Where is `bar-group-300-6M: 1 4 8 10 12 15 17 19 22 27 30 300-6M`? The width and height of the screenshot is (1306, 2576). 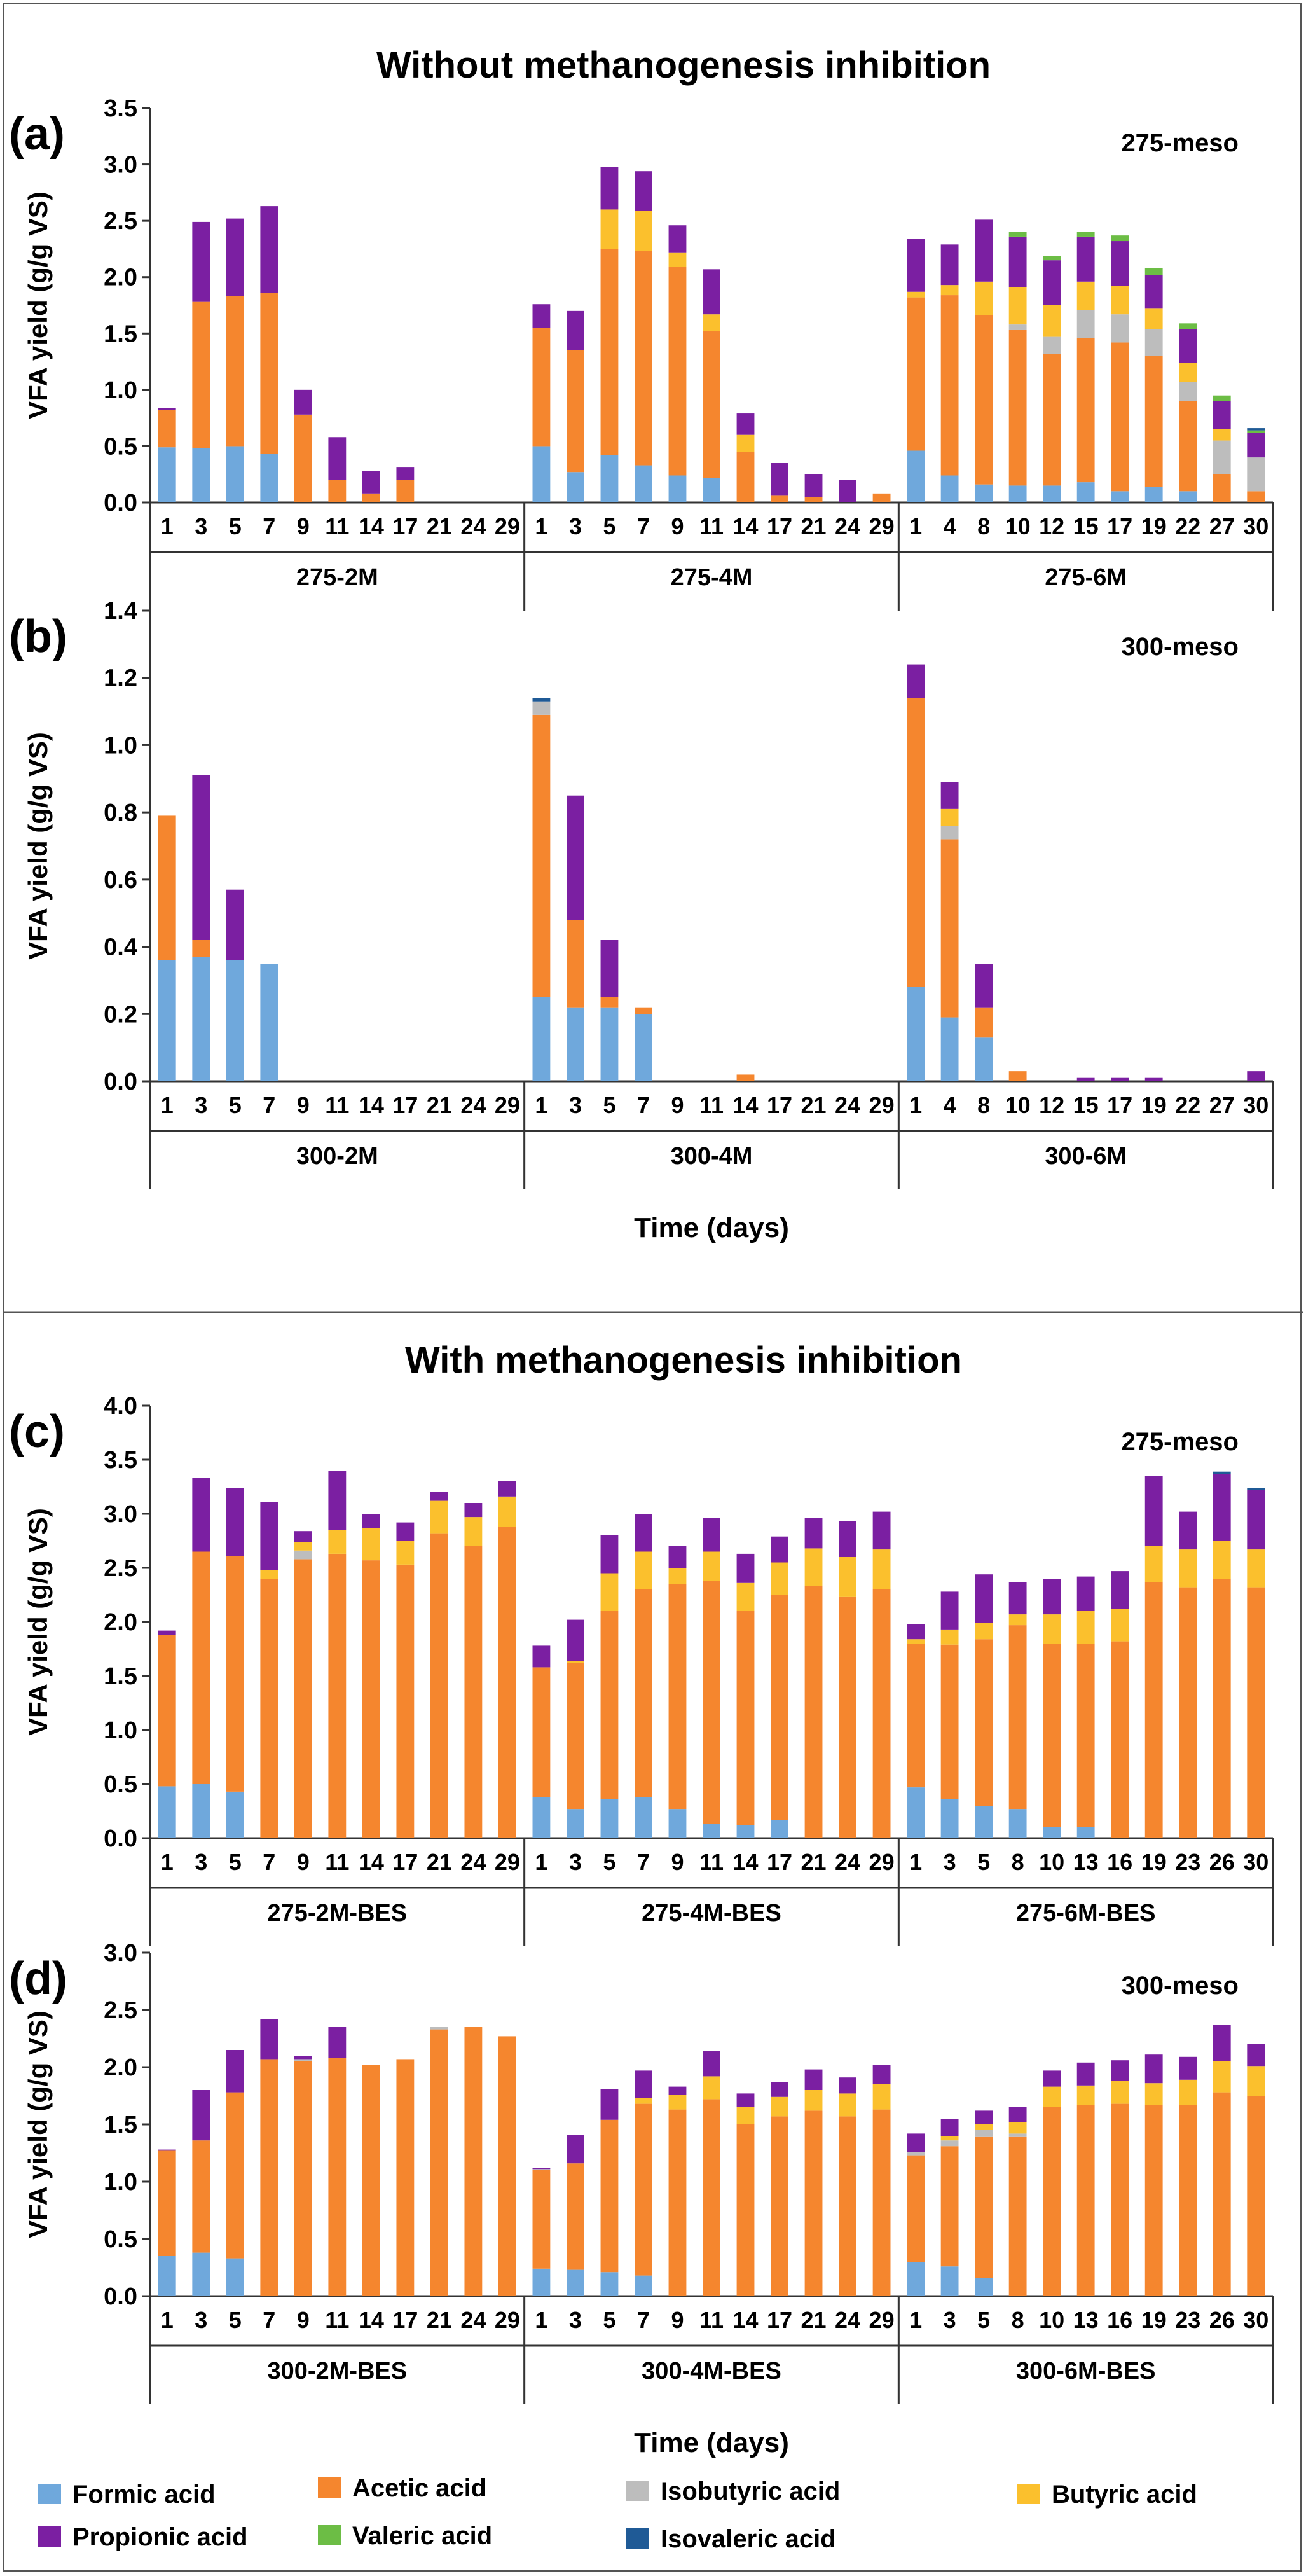 bar-group-300-6M: 1 4 8 10 12 15 17 19 22 27 30 300-6M is located at coordinates (1087, 917).